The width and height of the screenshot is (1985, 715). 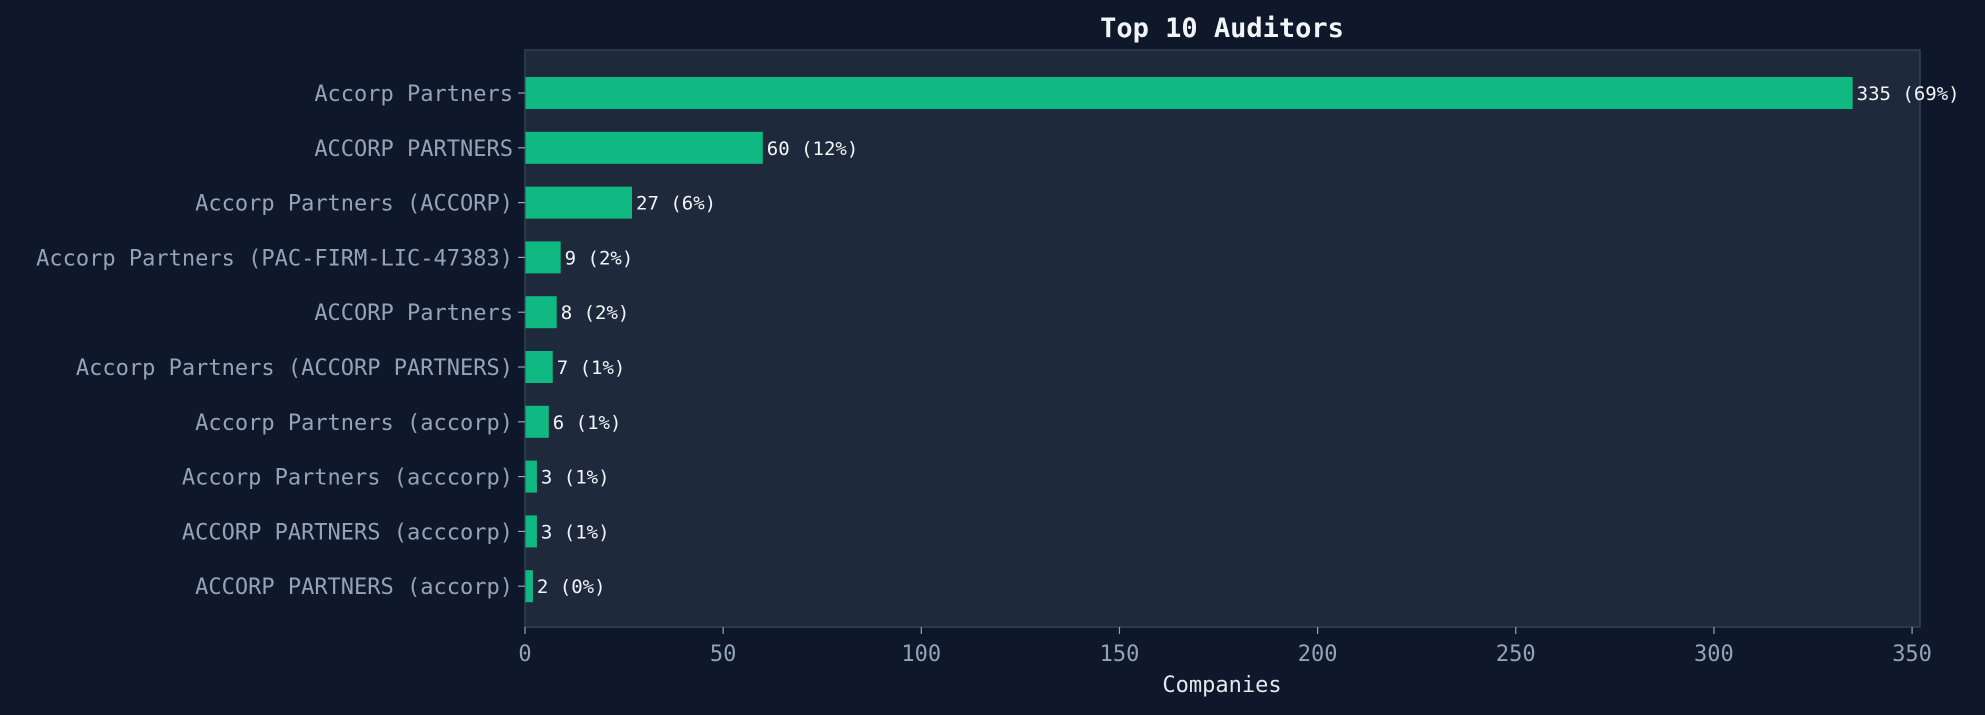 I want to click on bar-value-label: 335 (69%), so click(x=1908, y=94).